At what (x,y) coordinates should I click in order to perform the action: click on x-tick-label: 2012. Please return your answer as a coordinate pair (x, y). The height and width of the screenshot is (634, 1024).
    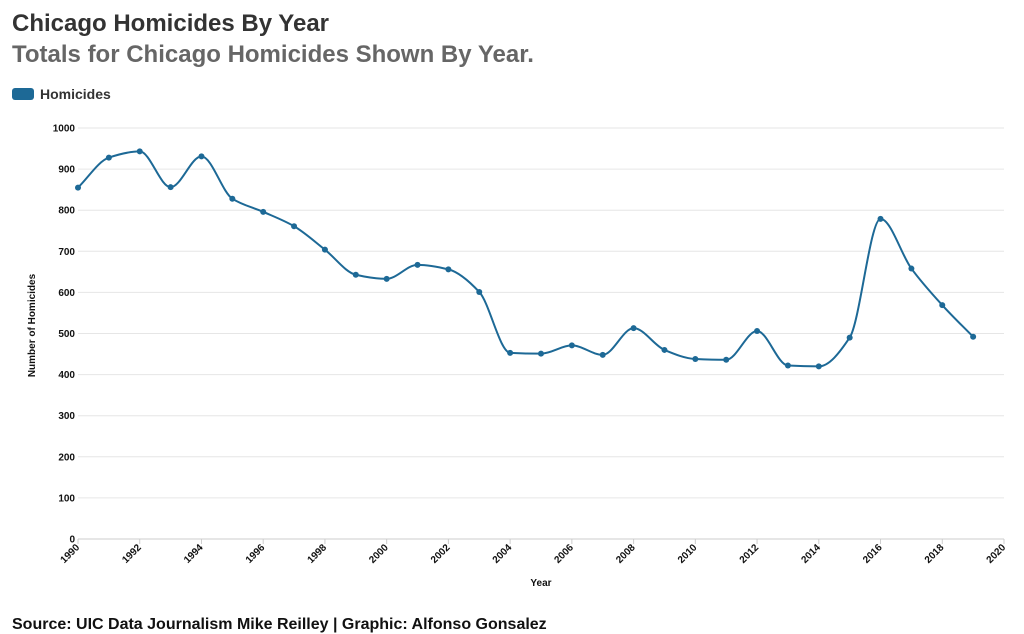
    Looking at the image, I should click on (750, 554).